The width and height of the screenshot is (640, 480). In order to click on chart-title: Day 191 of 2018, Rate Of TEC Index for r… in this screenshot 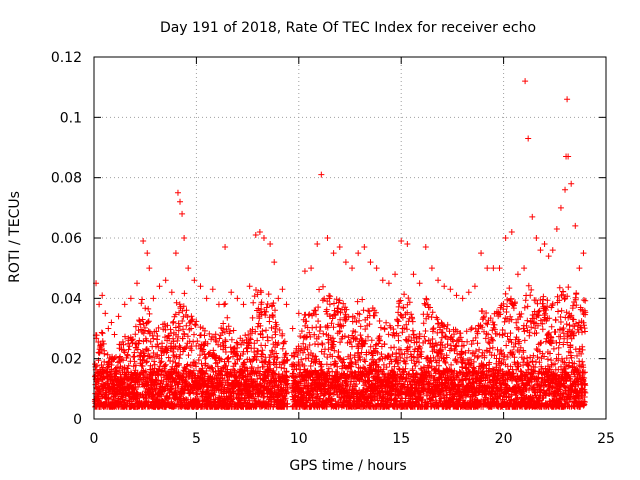, I will do `click(348, 28)`.